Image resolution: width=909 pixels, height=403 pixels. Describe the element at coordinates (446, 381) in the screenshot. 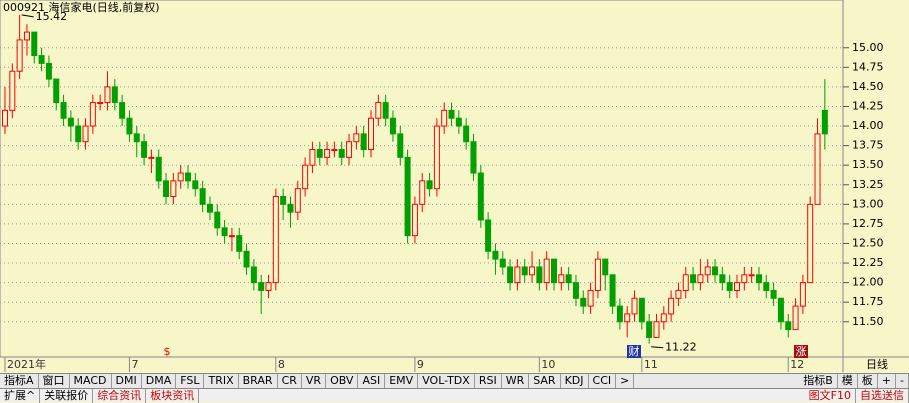

I see `tab: VOL-TDX` at that location.